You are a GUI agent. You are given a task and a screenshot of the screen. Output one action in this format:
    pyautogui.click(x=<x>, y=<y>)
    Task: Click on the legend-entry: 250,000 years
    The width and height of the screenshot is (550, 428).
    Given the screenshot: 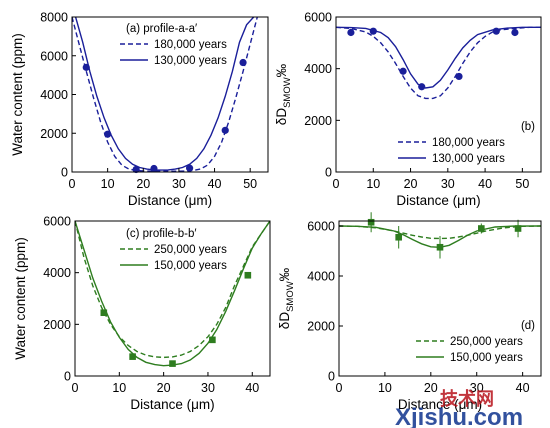 What is the action you would take?
    pyautogui.click(x=486, y=342)
    